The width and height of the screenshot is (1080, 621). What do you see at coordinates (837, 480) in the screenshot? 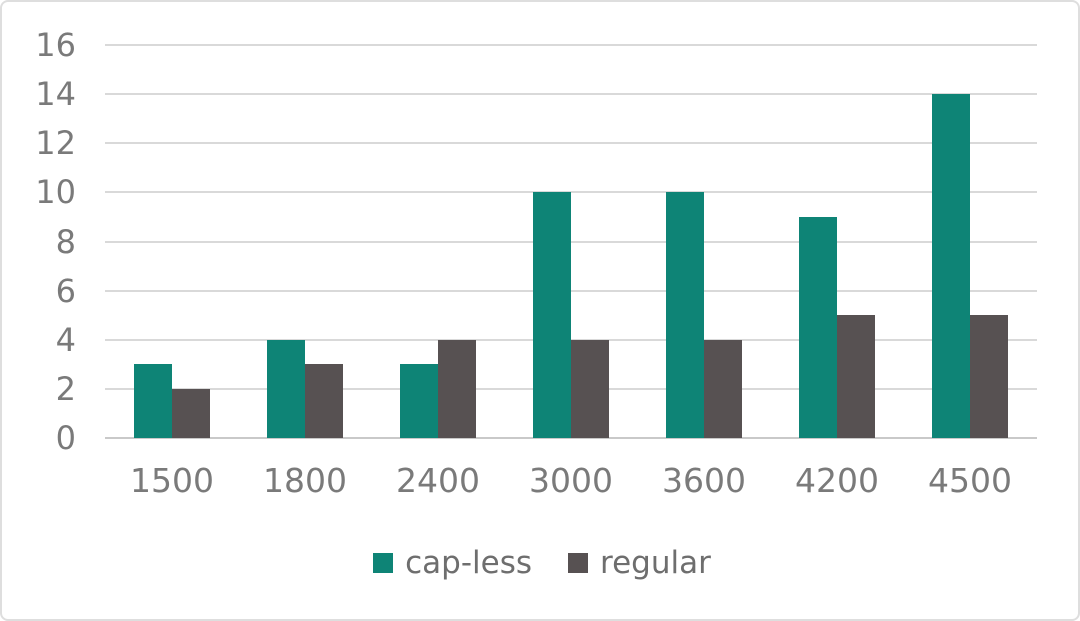
I see `x-tick-label: 4200` at bounding box center [837, 480].